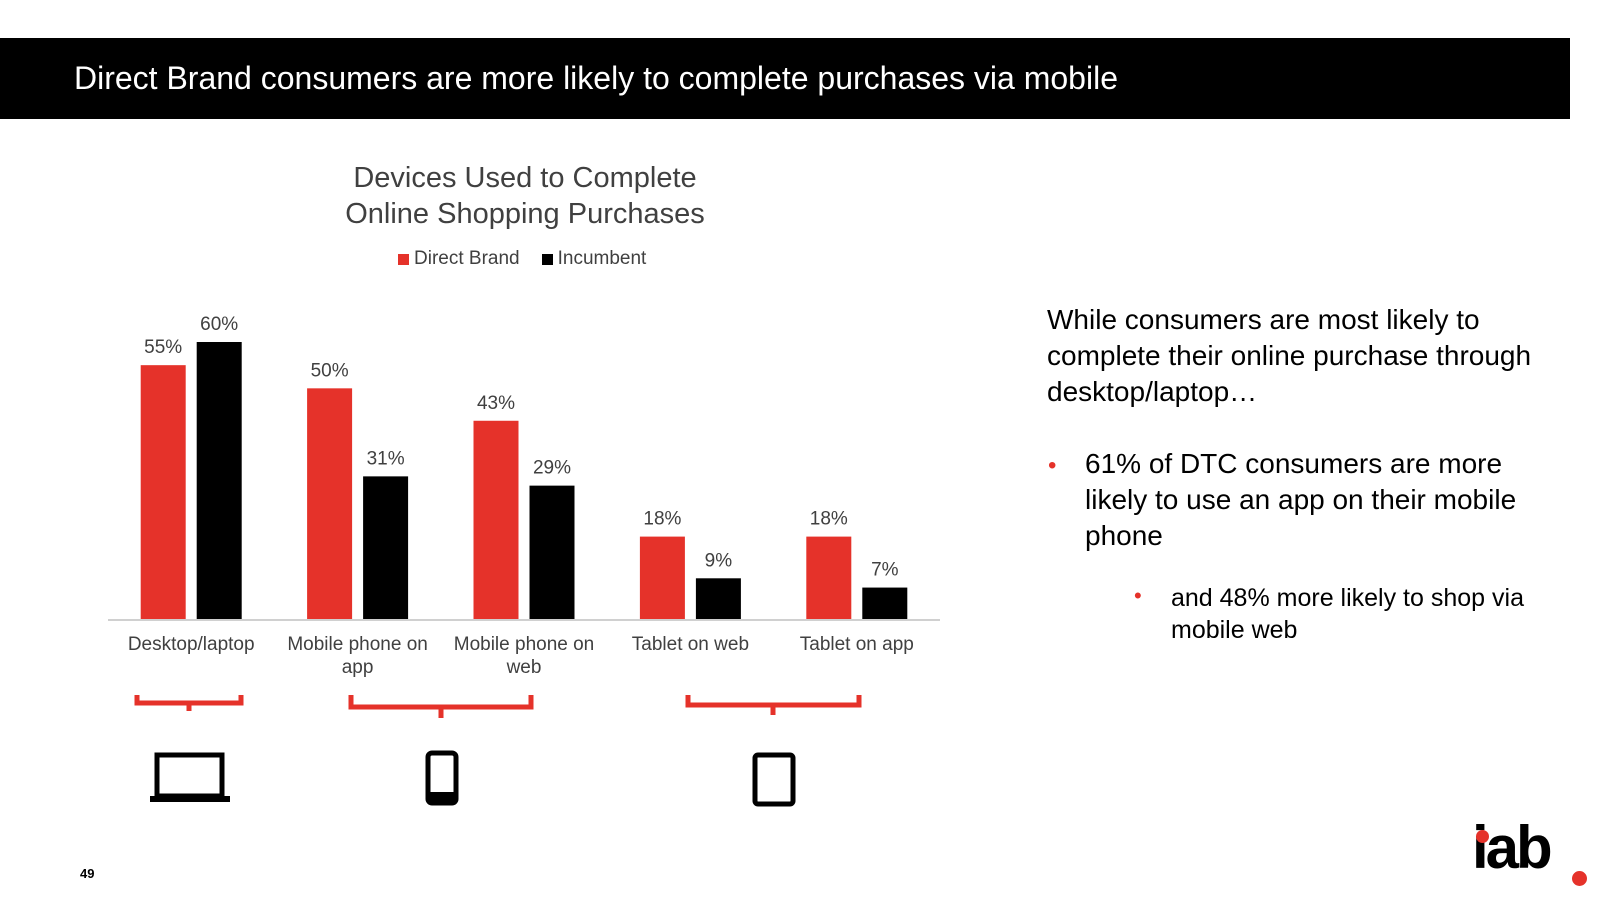 The height and width of the screenshot is (900, 1600). What do you see at coordinates (773, 705) in the screenshot?
I see `bracket-tablet` at bounding box center [773, 705].